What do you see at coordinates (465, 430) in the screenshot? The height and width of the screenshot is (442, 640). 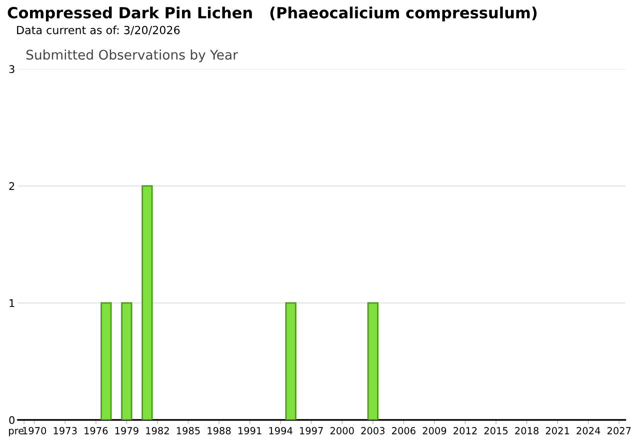 I see `x-tick-label: 2012` at bounding box center [465, 430].